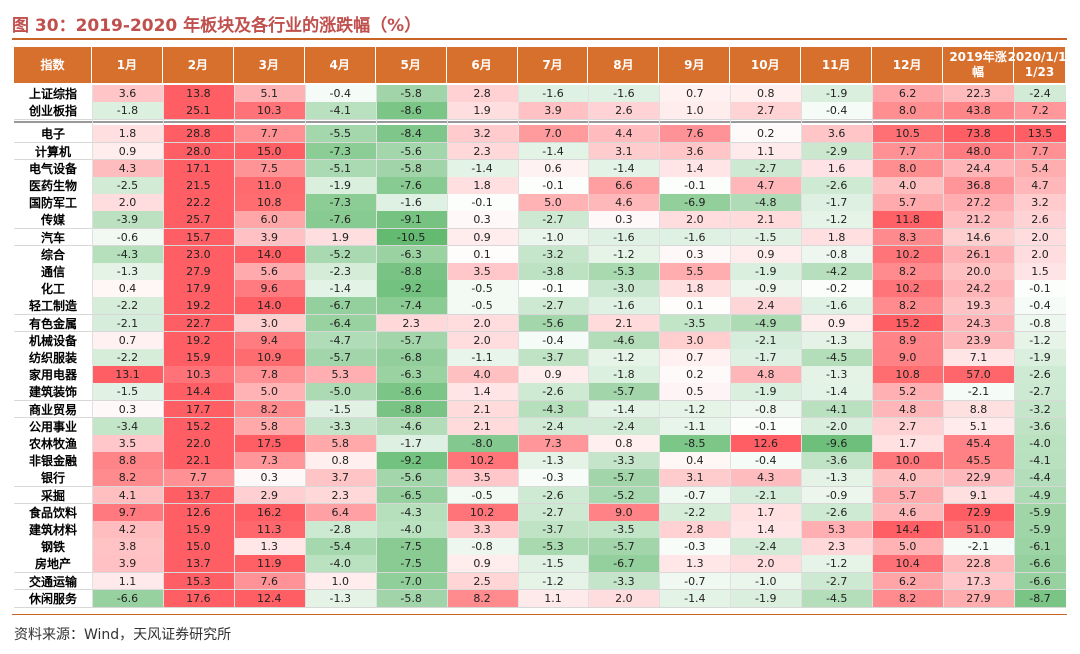 The height and width of the screenshot is (654, 1080). What do you see at coordinates (411, 495) in the screenshot?
I see `table-cell: -6.5` at bounding box center [411, 495].